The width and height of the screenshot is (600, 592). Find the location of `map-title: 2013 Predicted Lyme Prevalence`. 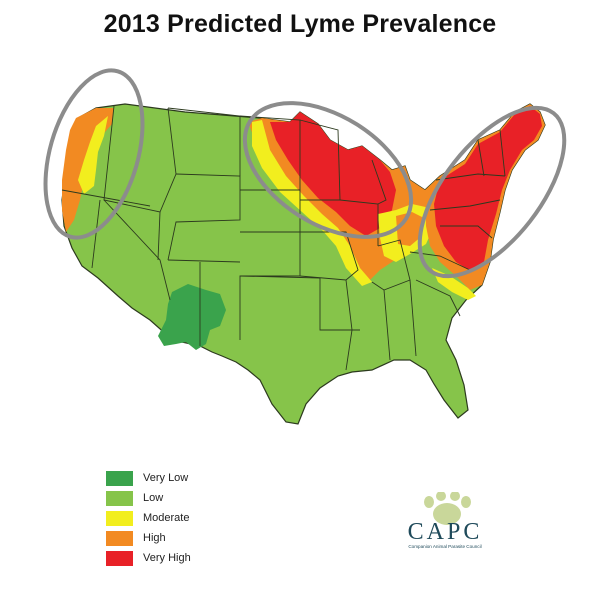

map-title: 2013 Predicted Lyme Prevalence is located at coordinates (300, 24).